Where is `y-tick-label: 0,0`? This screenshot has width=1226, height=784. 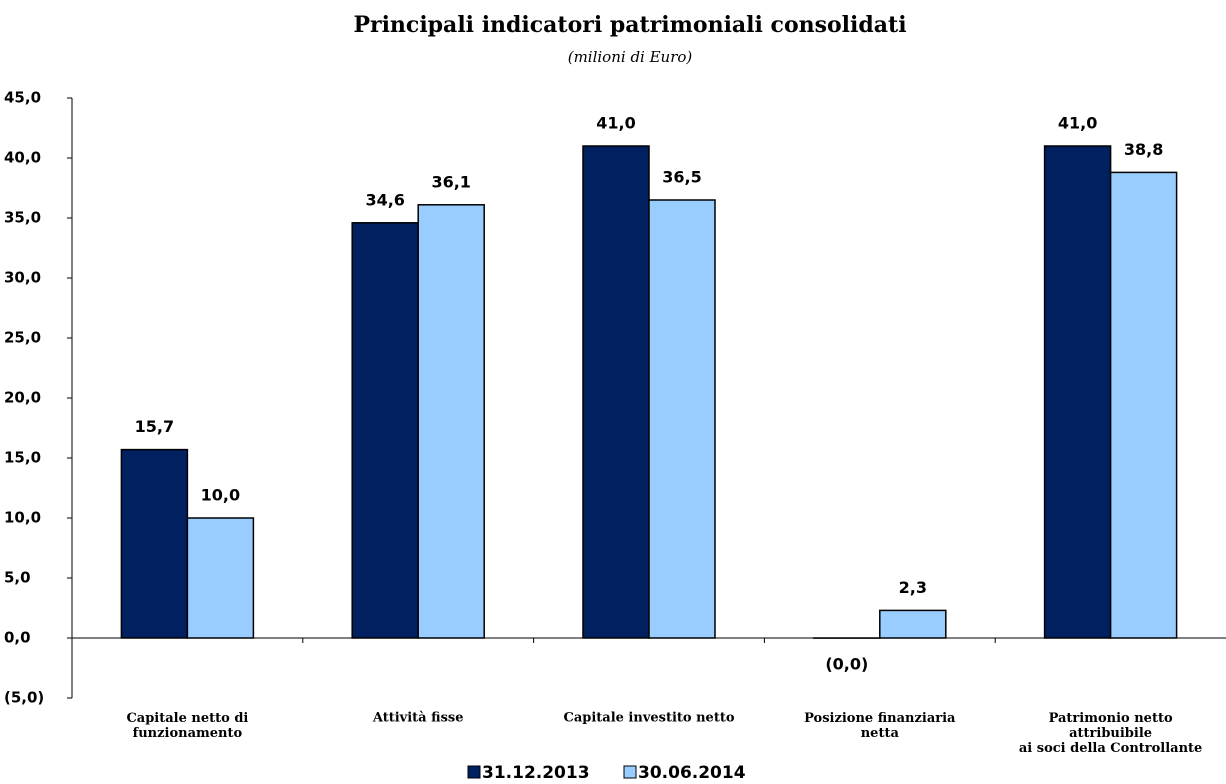
y-tick-label: 0,0 is located at coordinates (17, 638).